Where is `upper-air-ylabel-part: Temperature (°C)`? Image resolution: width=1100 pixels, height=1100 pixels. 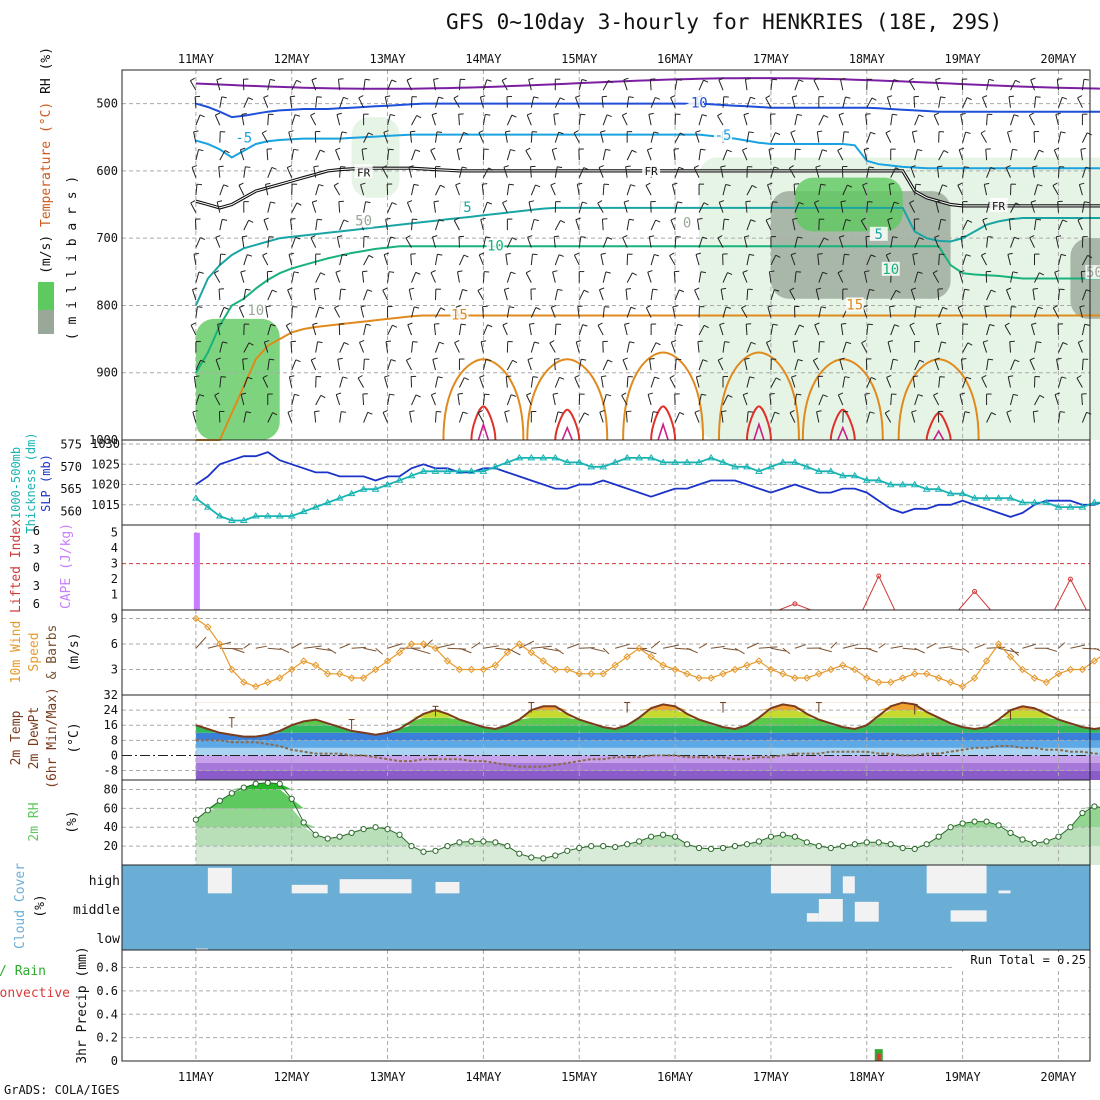 upper-air-ylabel-part: Temperature (°C) is located at coordinates (46, 160).